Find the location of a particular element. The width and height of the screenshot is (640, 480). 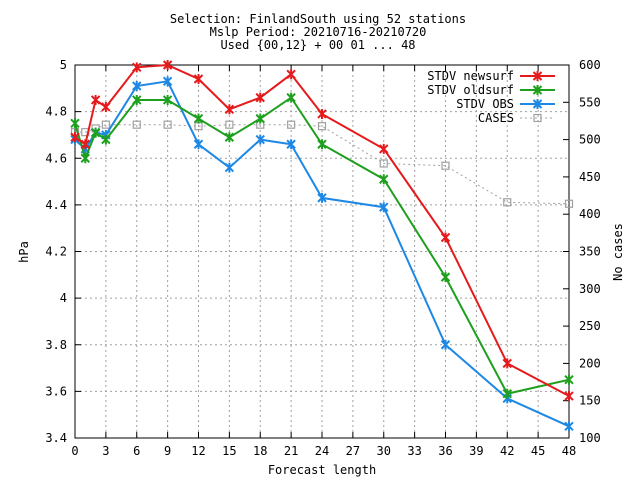

y2-tick-label: 150 is located at coordinates (590, 401).